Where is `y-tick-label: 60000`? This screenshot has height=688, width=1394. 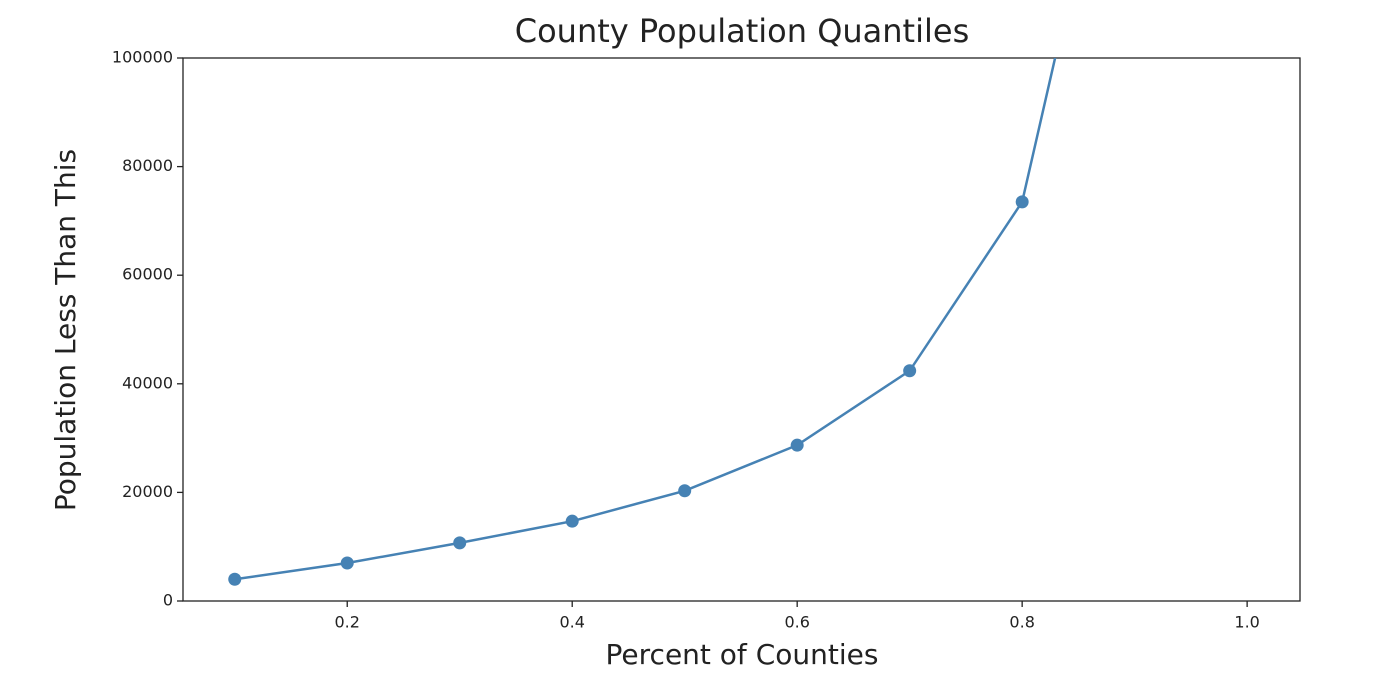
y-tick-label: 60000 is located at coordinates (147, 274).